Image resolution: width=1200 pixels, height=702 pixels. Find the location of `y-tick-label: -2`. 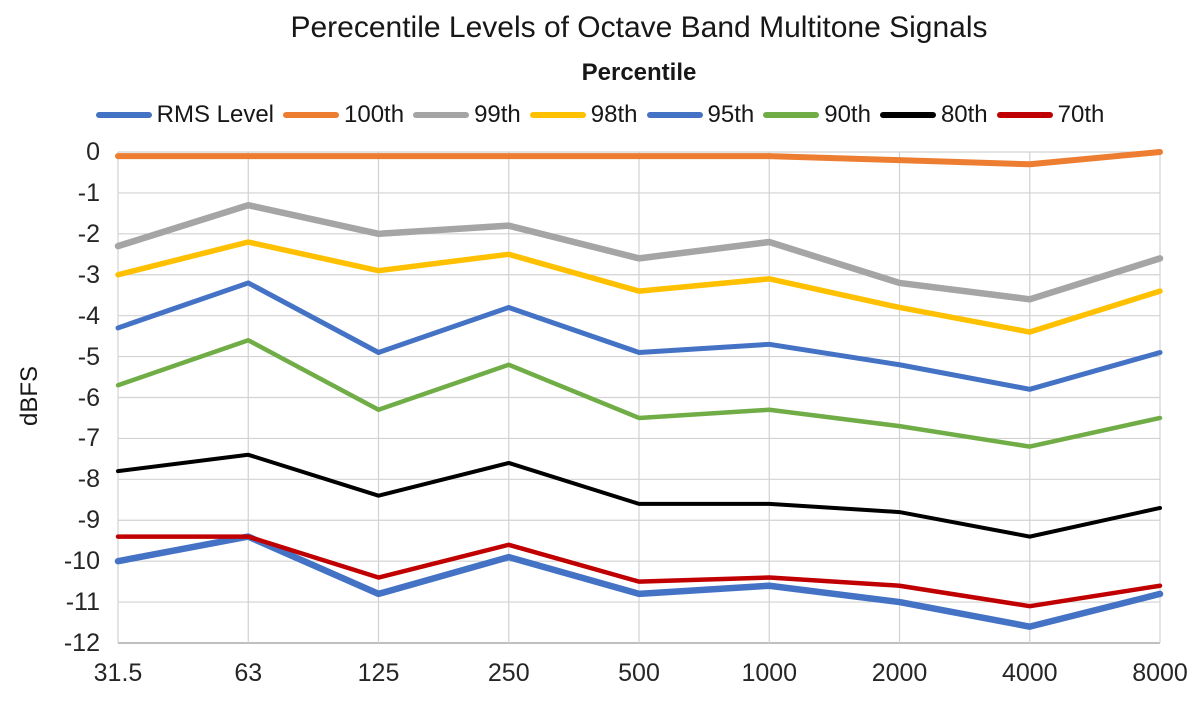

y-tick-label: -2 is located at coordinates (88, 233).